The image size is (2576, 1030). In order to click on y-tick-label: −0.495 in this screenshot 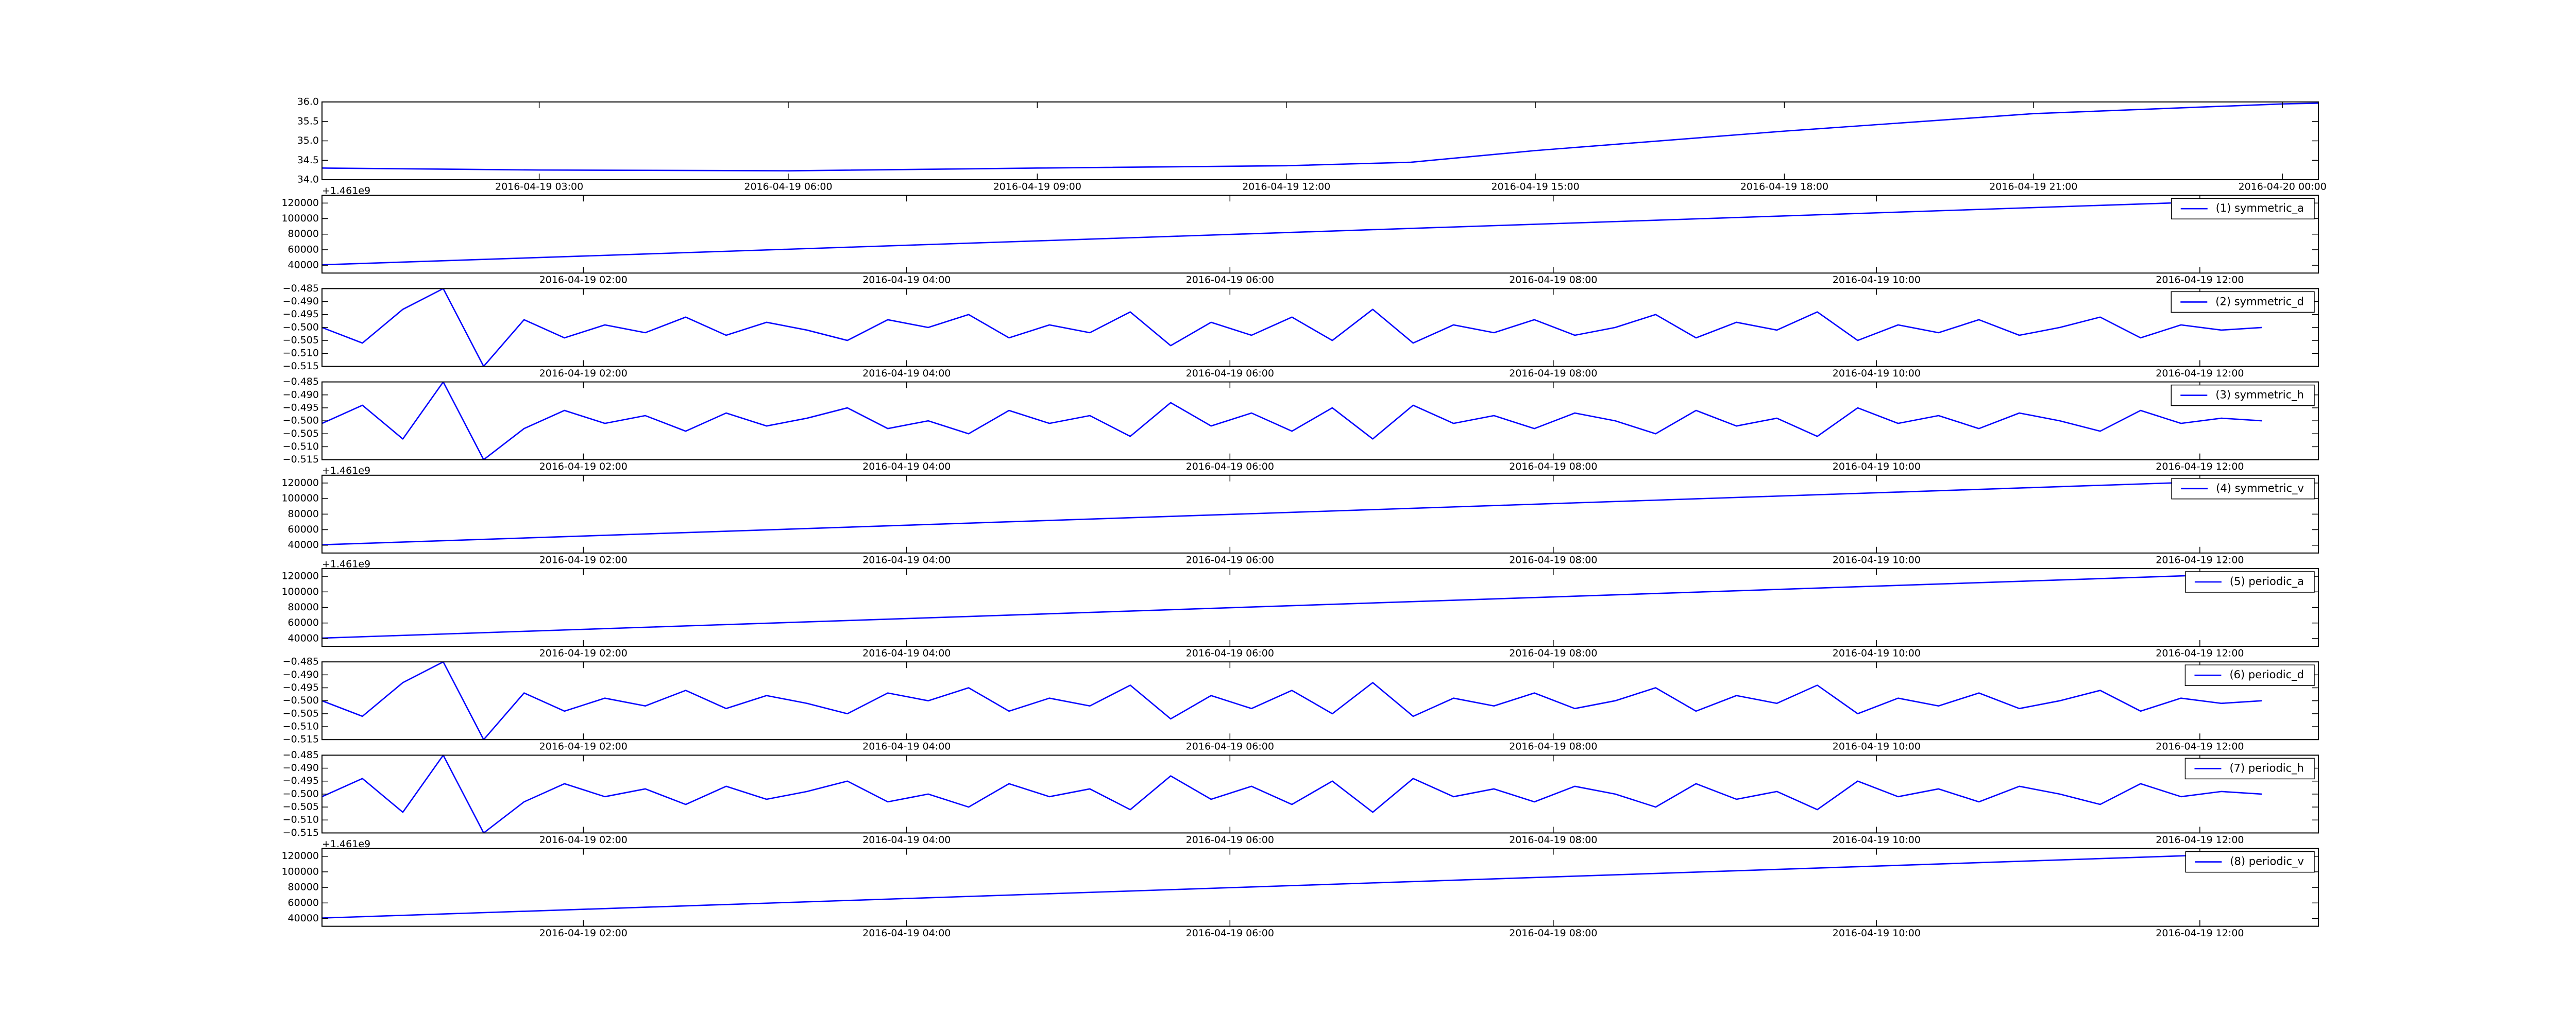, I will do `click(301, 780)`.